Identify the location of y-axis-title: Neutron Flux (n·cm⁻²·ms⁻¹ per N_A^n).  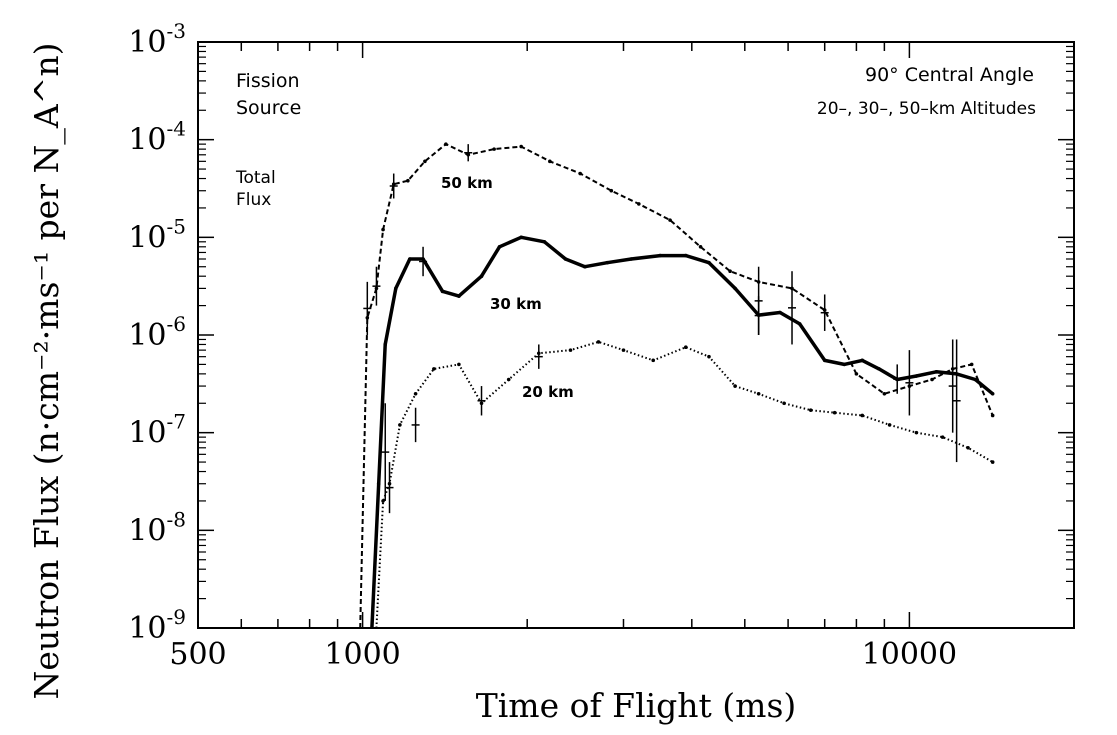
(47, 371).